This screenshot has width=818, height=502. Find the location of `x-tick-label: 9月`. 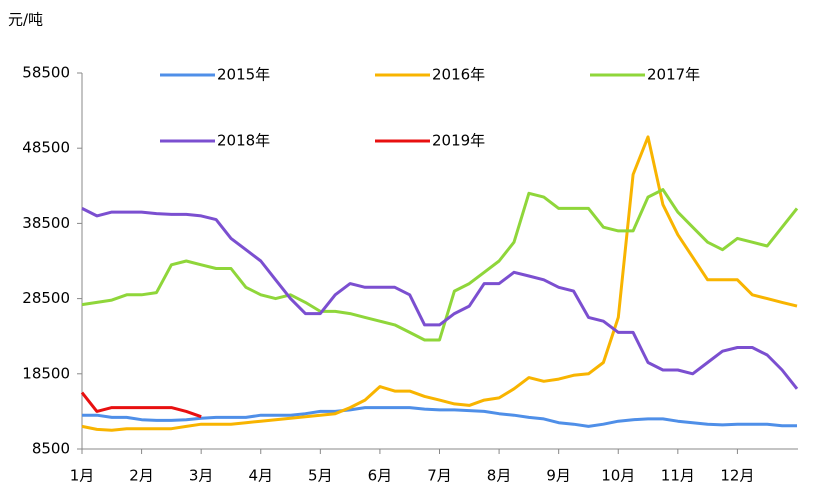

x-tick-label: 9月 is located at coordinates (558, 476).